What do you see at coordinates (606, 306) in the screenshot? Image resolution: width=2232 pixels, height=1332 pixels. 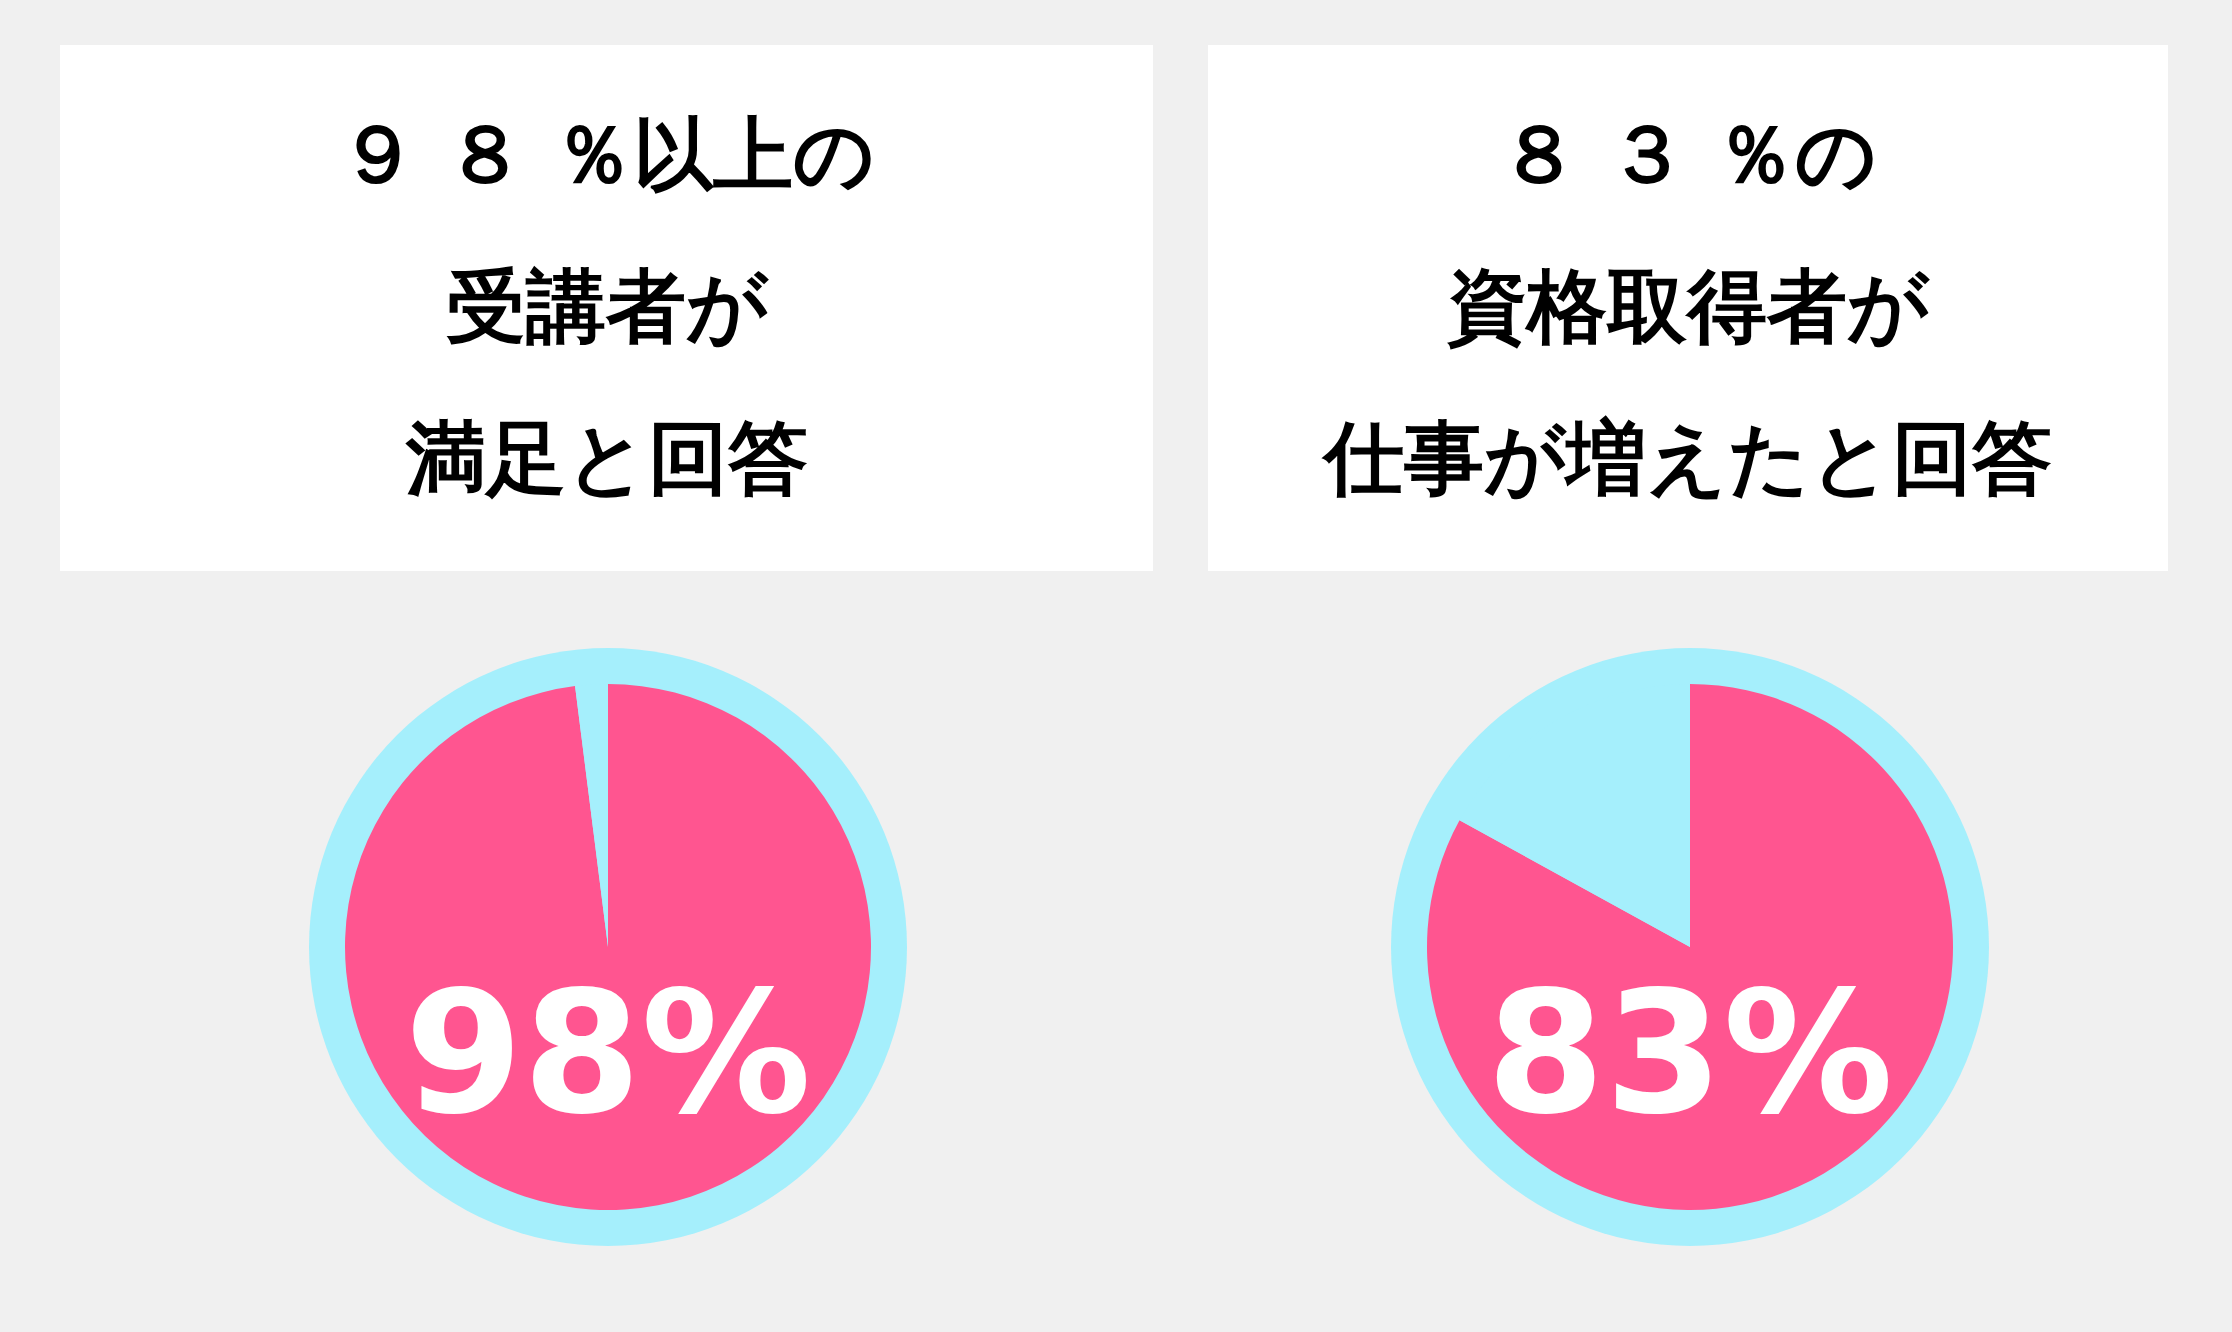 I see `chart-title: ９ ８ ％以上の受講者が満足と回答` at bounding box center [606, 306].